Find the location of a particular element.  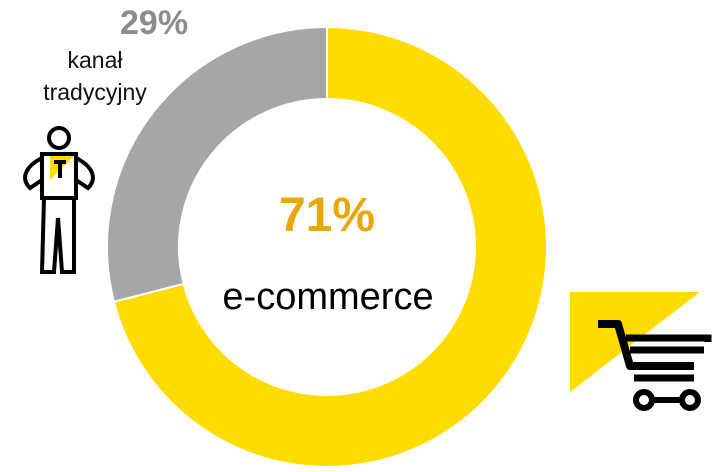

ecommerce-label: e-commerce is located at coordinates (328, 297).